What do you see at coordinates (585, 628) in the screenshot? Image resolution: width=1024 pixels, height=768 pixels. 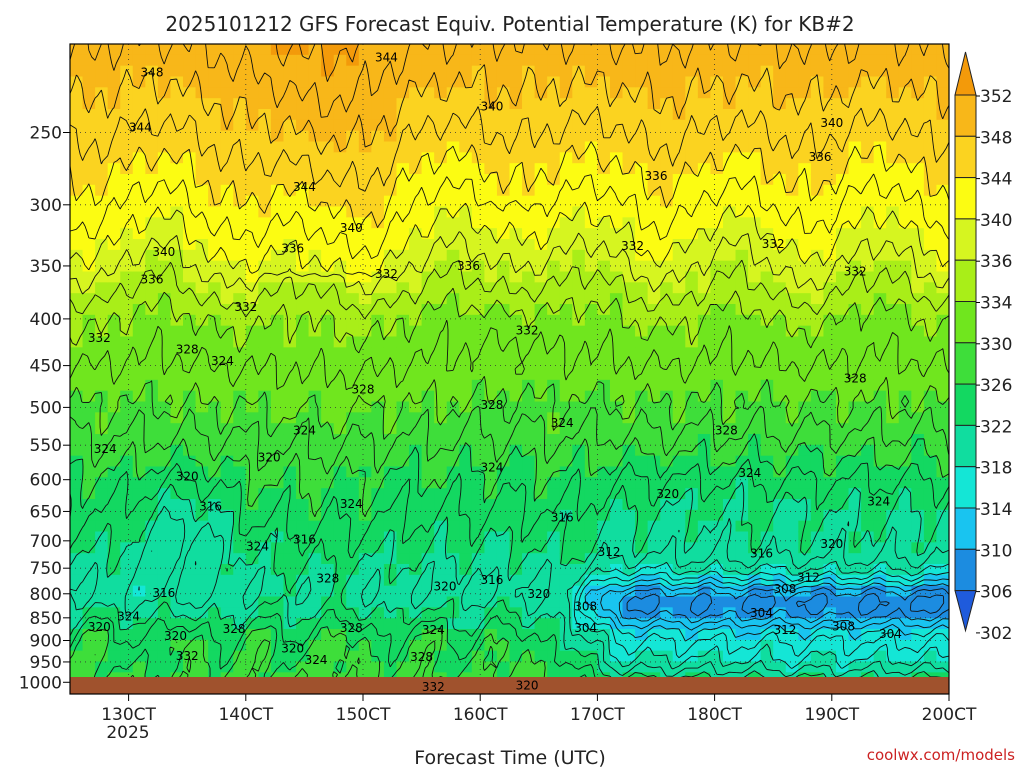 I see `contour-label: 304` at bounding box center [585, 628].